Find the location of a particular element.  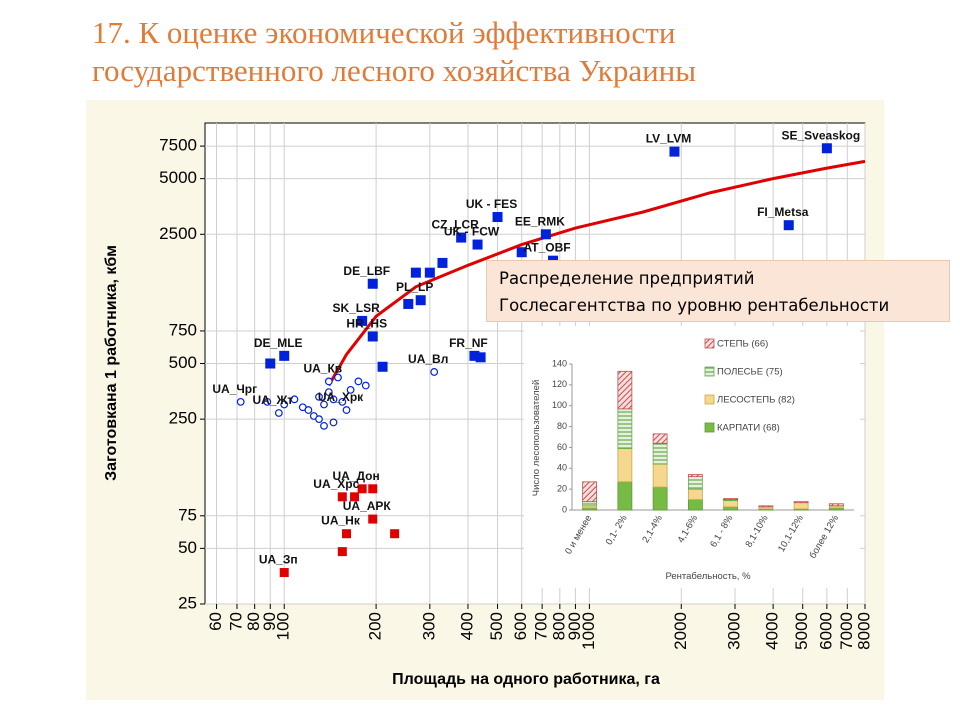

point-label: UA_Дон is located at coordinates (355, 476).